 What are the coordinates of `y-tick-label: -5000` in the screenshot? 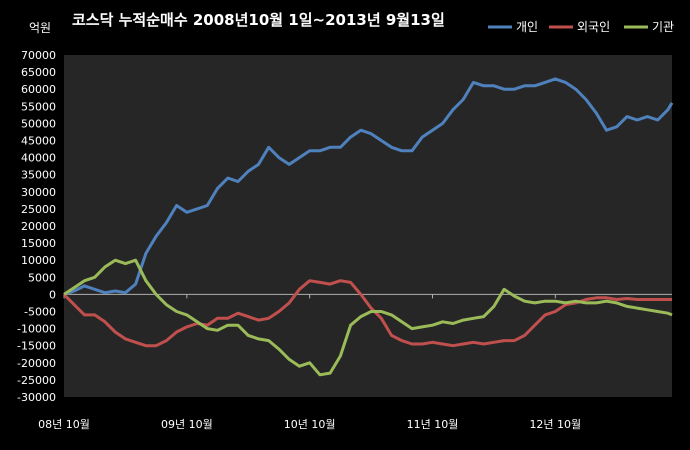 It's located at (40, 312).